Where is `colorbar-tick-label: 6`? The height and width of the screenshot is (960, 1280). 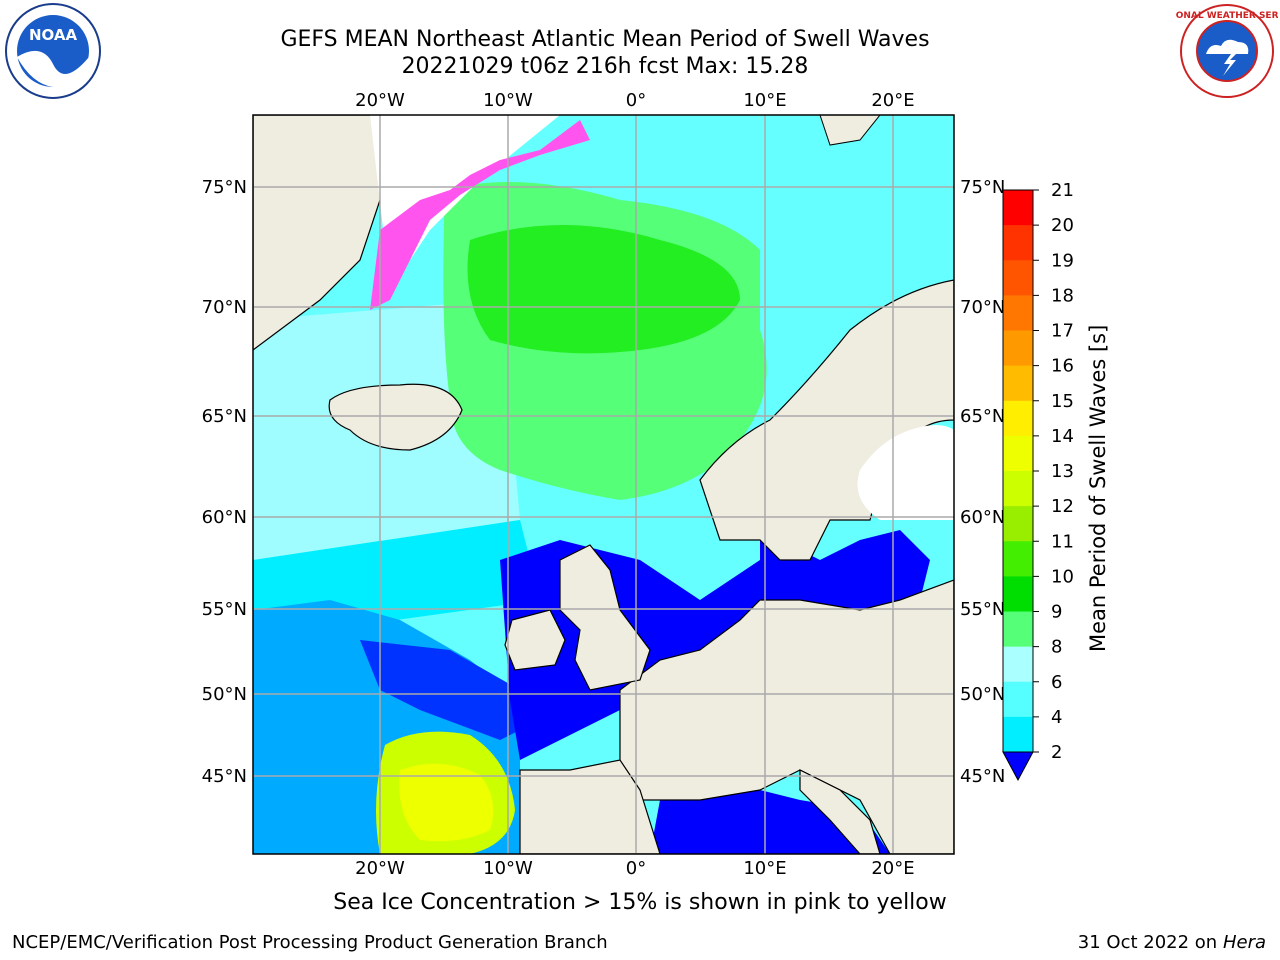
colorbar-tick-label: 6 is located at coordinates (1056, 682).